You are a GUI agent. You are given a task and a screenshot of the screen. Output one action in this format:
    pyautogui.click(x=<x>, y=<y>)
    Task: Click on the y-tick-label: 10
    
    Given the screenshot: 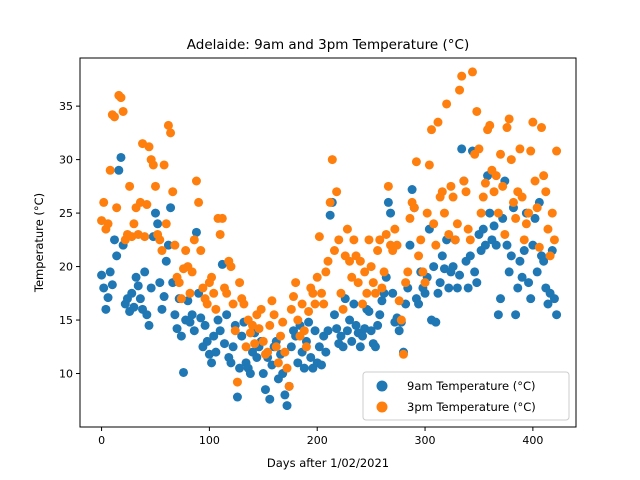 What is the action you would take?
    pyautogui.click(x=66, y=374)
    